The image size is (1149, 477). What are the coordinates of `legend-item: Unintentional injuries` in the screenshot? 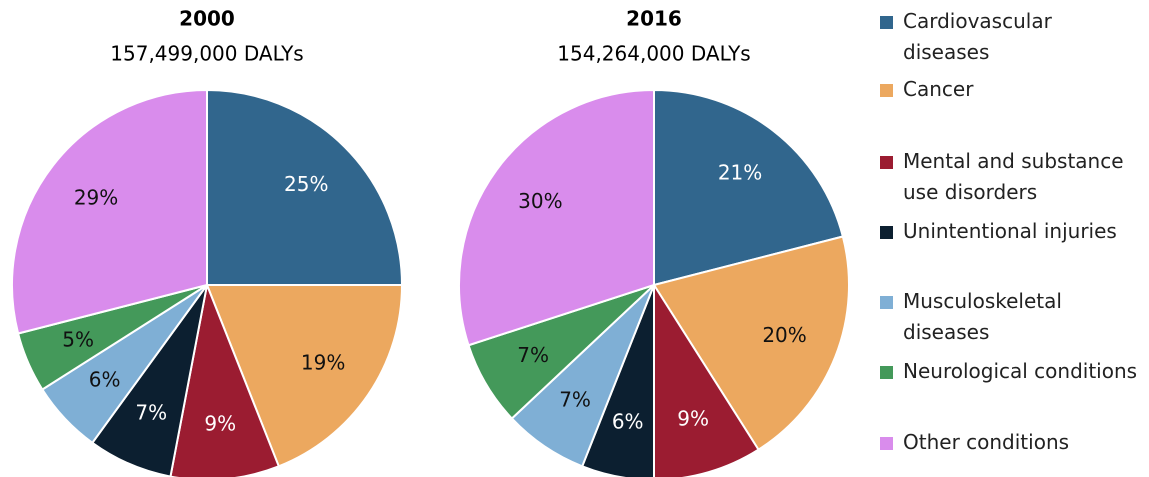 It's located at (1010, 231).